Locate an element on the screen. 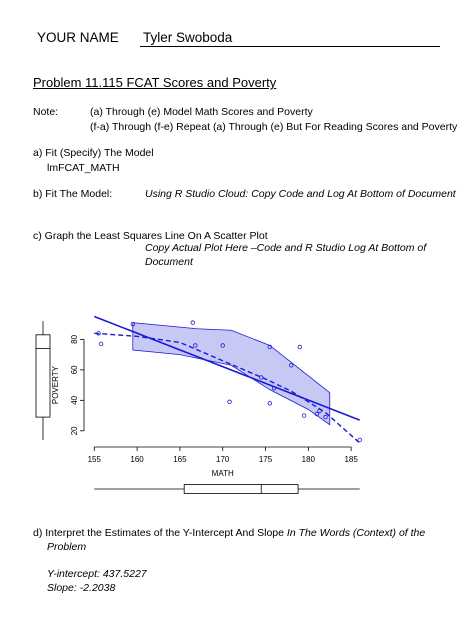 The width and height of the screenshot is (474, 632). y-tick-label: 60 is located at coordinates (74, 369).